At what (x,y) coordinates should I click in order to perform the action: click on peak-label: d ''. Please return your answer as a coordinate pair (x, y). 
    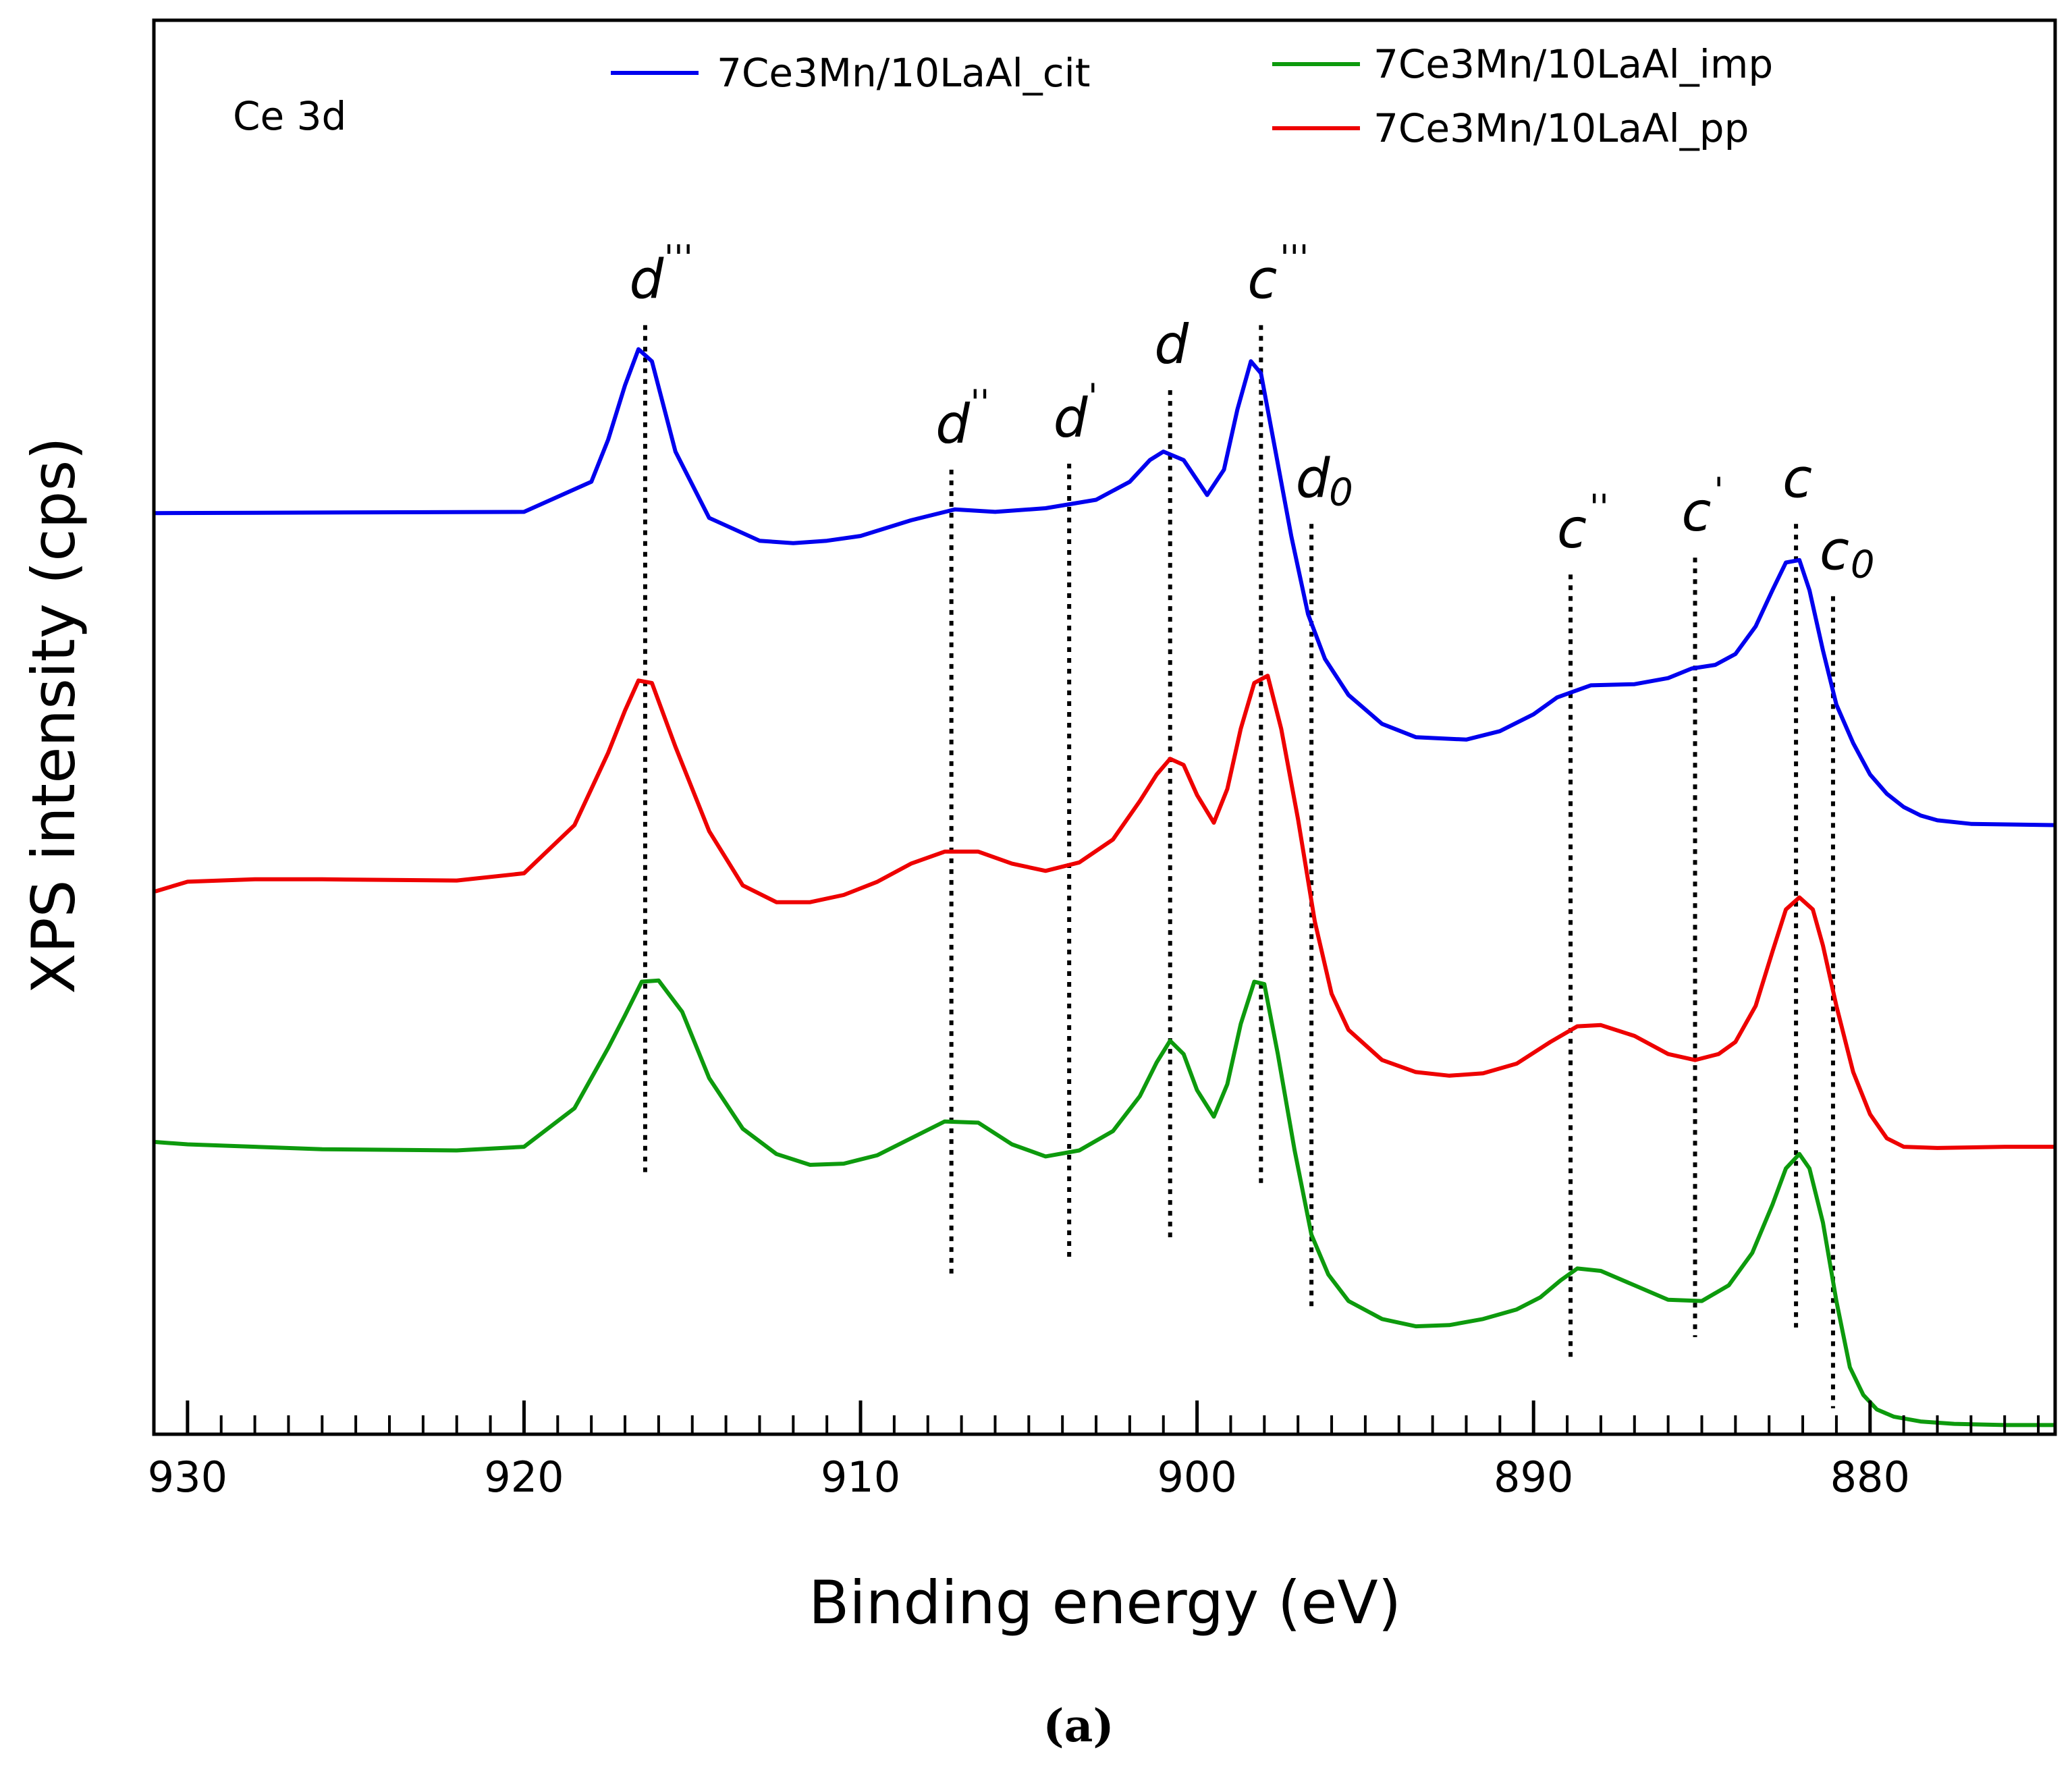
    Looking at the image, I should click on (962, 419).